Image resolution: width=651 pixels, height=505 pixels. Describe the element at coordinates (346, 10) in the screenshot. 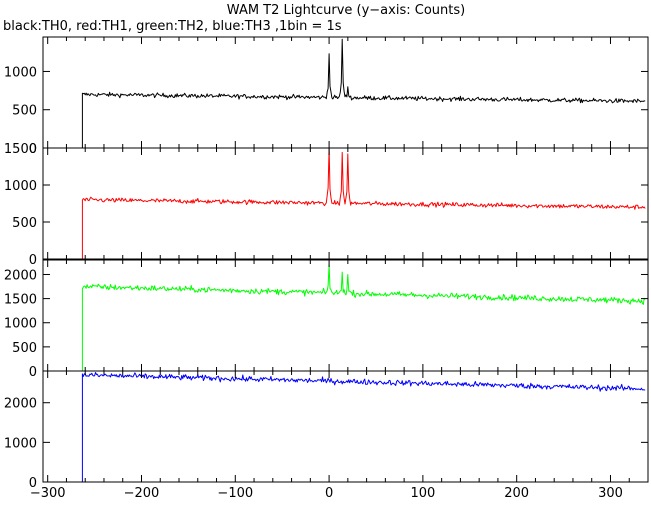

I see `chart-title: WAM T2 Lightcurve (y−axis: Counts)` at that location.